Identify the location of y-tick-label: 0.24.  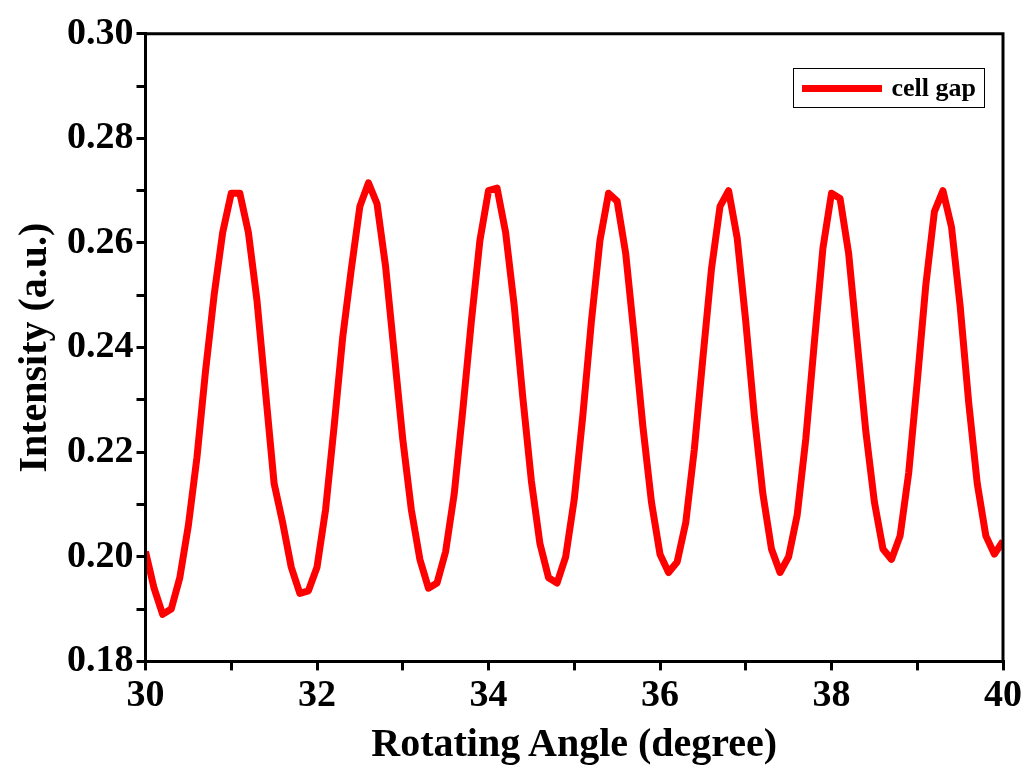
(100, 344).